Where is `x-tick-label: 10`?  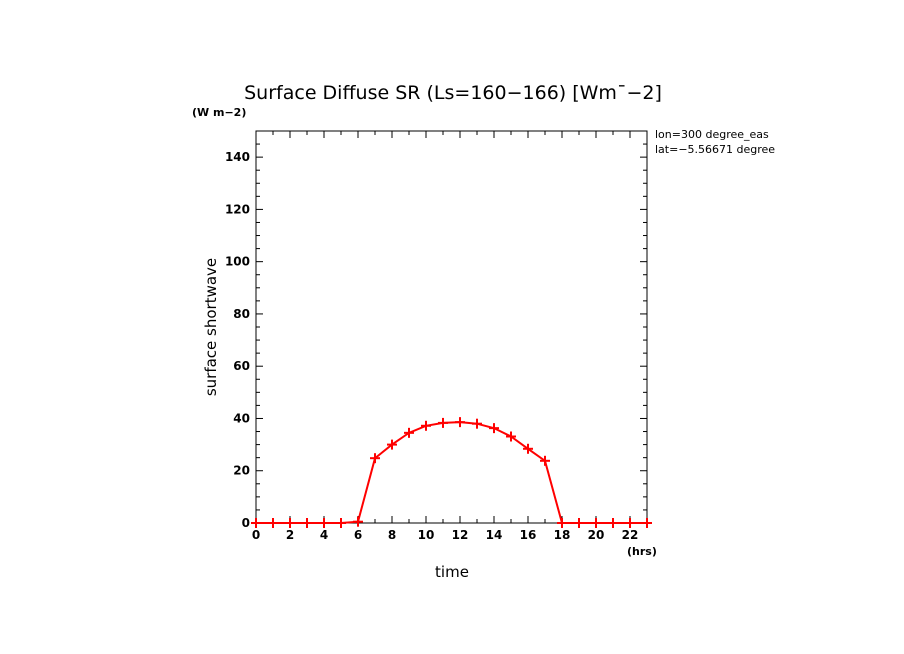 x-tick-label: 10 is located at coordinates (426, 535).